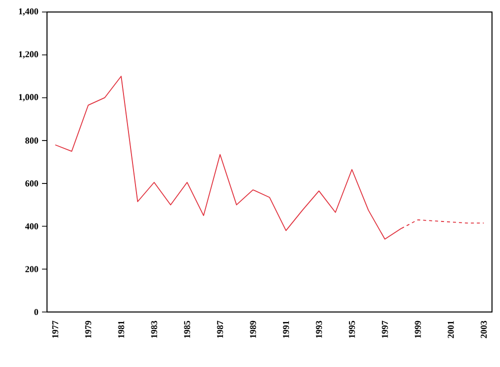 Image resolution: width=500 pixels, height=367 pixels. Describe the element at coordinates (88, 329) in the screenshot. I see `x-tick-label: 1979` at that location.